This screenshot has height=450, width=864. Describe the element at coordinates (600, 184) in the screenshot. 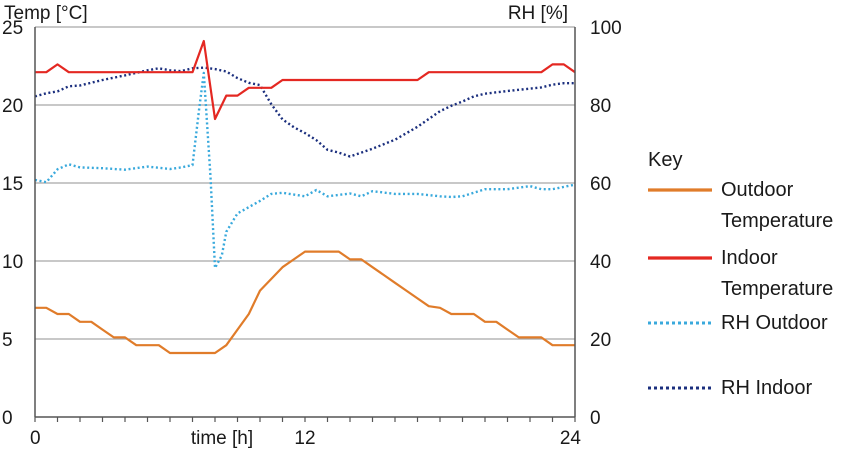

I see `y-right-tick-label-60: 60` at that location.